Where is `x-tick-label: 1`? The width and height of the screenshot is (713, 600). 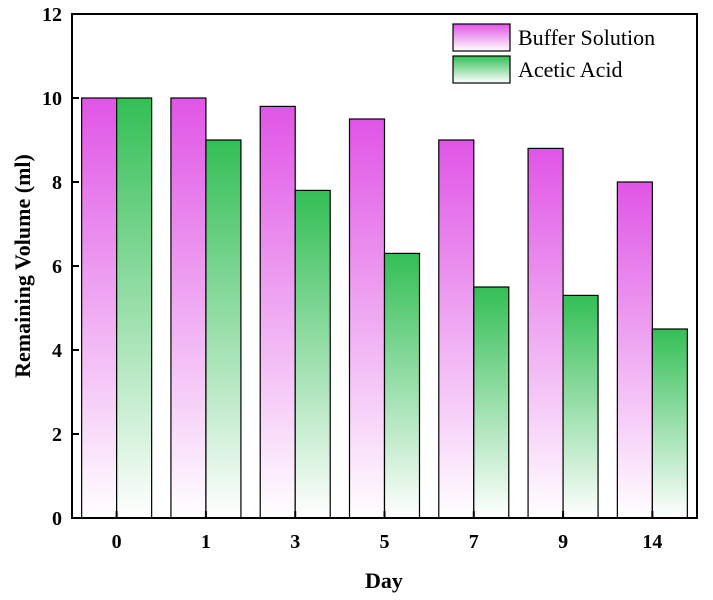 x-tick-label: 1 is located at coordinates (206, 542).